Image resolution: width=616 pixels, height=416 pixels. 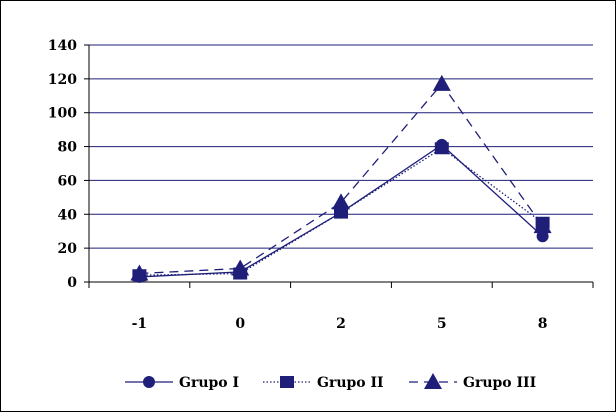 What do you see at coordinates (62, 46) in the screenshot?
I see `y-tick-label-140: 140` at bounding box center [62, 46].